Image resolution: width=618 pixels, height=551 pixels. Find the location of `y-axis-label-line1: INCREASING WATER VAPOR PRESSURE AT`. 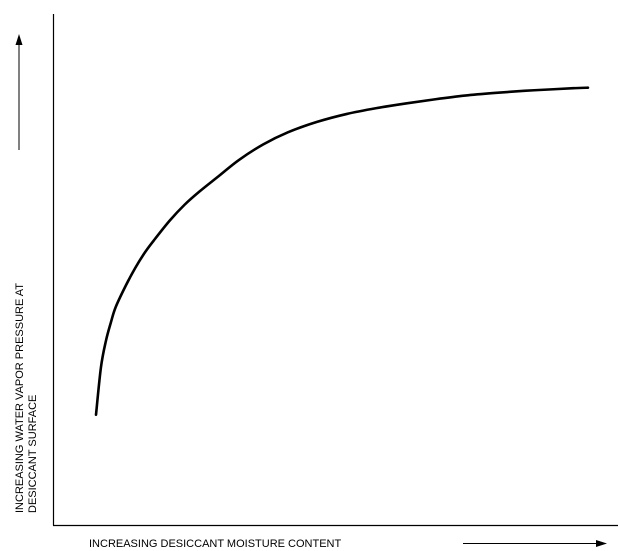

y-axis-label-line1: INCREASING WATER VAPOR PRESSURE AT is located at coordinates (20, 398).